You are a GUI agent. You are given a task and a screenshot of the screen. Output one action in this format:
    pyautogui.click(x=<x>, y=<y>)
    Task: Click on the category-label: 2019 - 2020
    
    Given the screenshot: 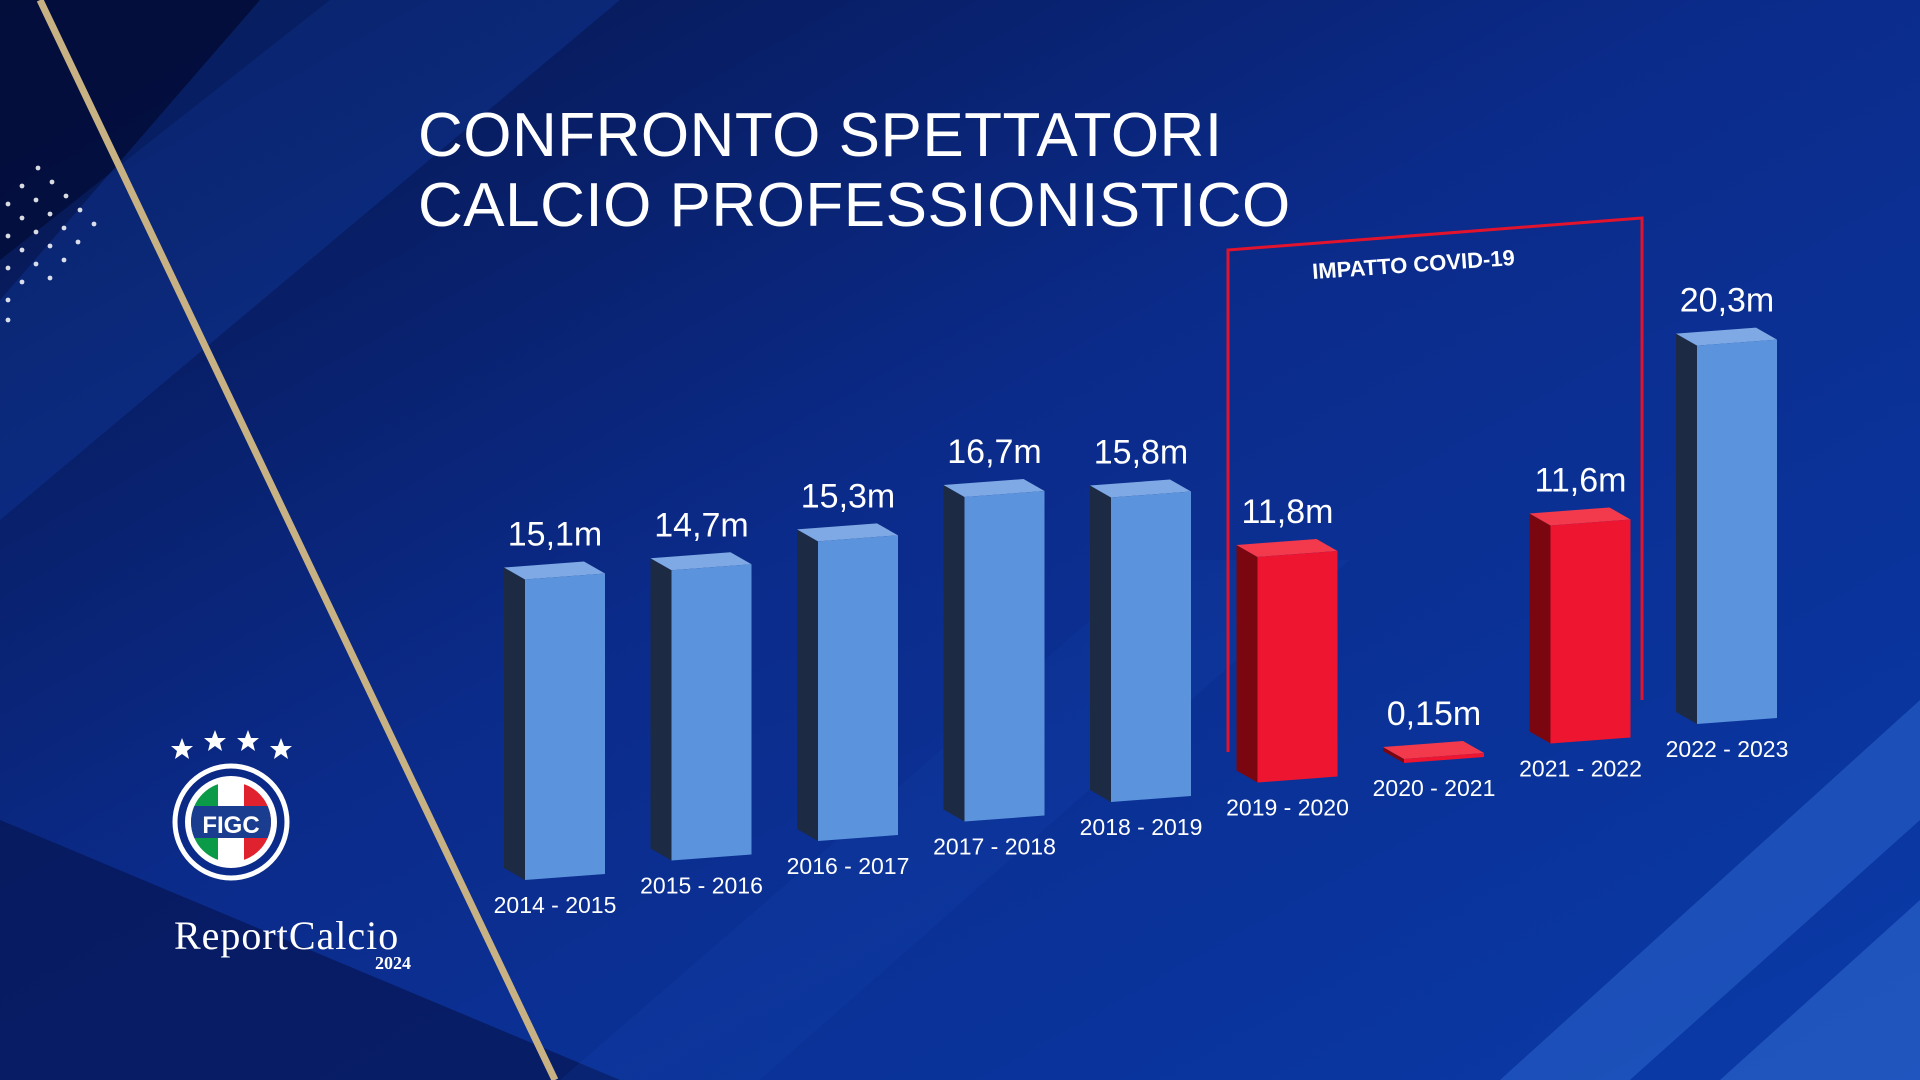 What is the action you would take?
    pyautogui.click(x=1287, y=808)
    